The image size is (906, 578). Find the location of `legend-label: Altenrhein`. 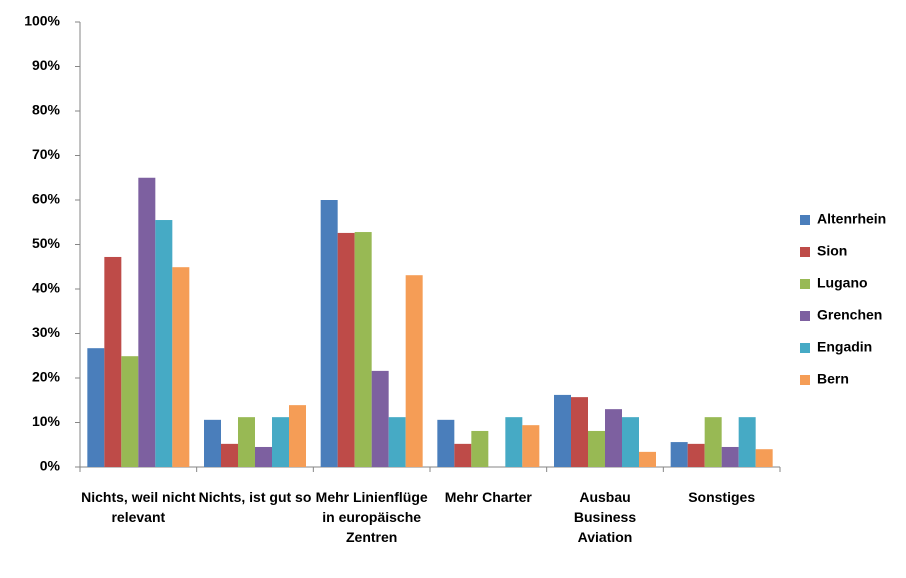

legend-label: Altenrhein is located at coordinates (851, 219).